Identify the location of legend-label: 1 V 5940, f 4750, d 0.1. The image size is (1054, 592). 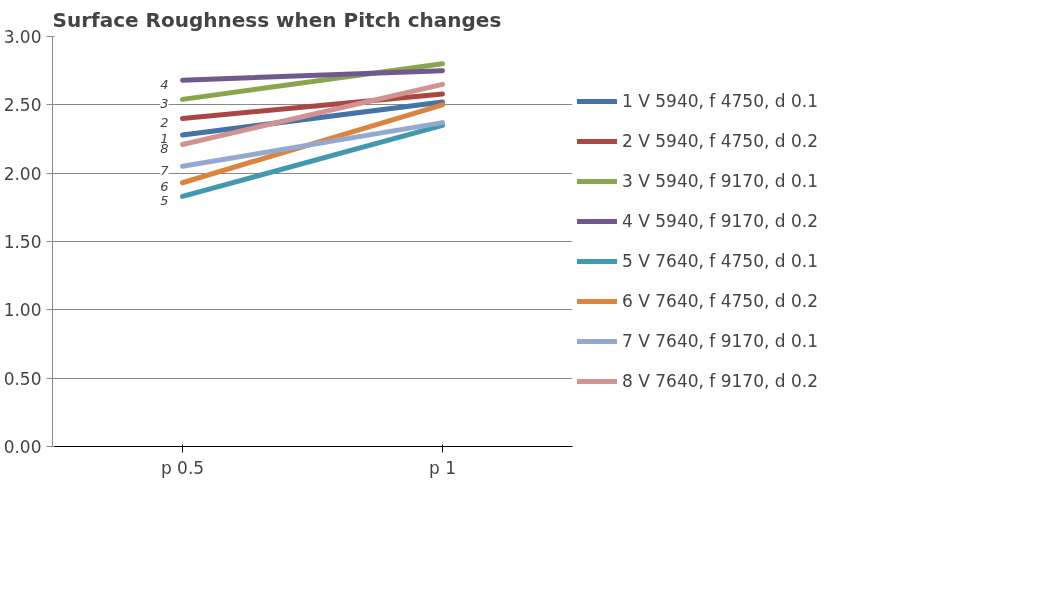
(720, 101).